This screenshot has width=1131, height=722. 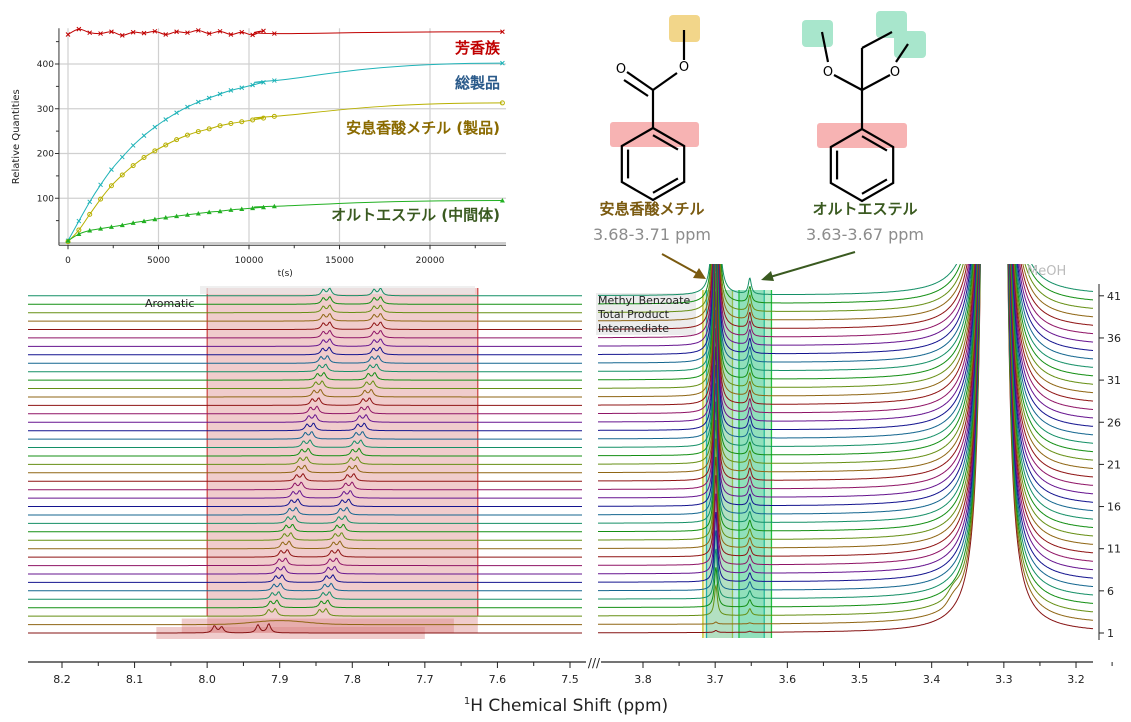 I want to click on region-label-methyl-benzoate: Methyl Benzoate, so click(x=644, y=300).